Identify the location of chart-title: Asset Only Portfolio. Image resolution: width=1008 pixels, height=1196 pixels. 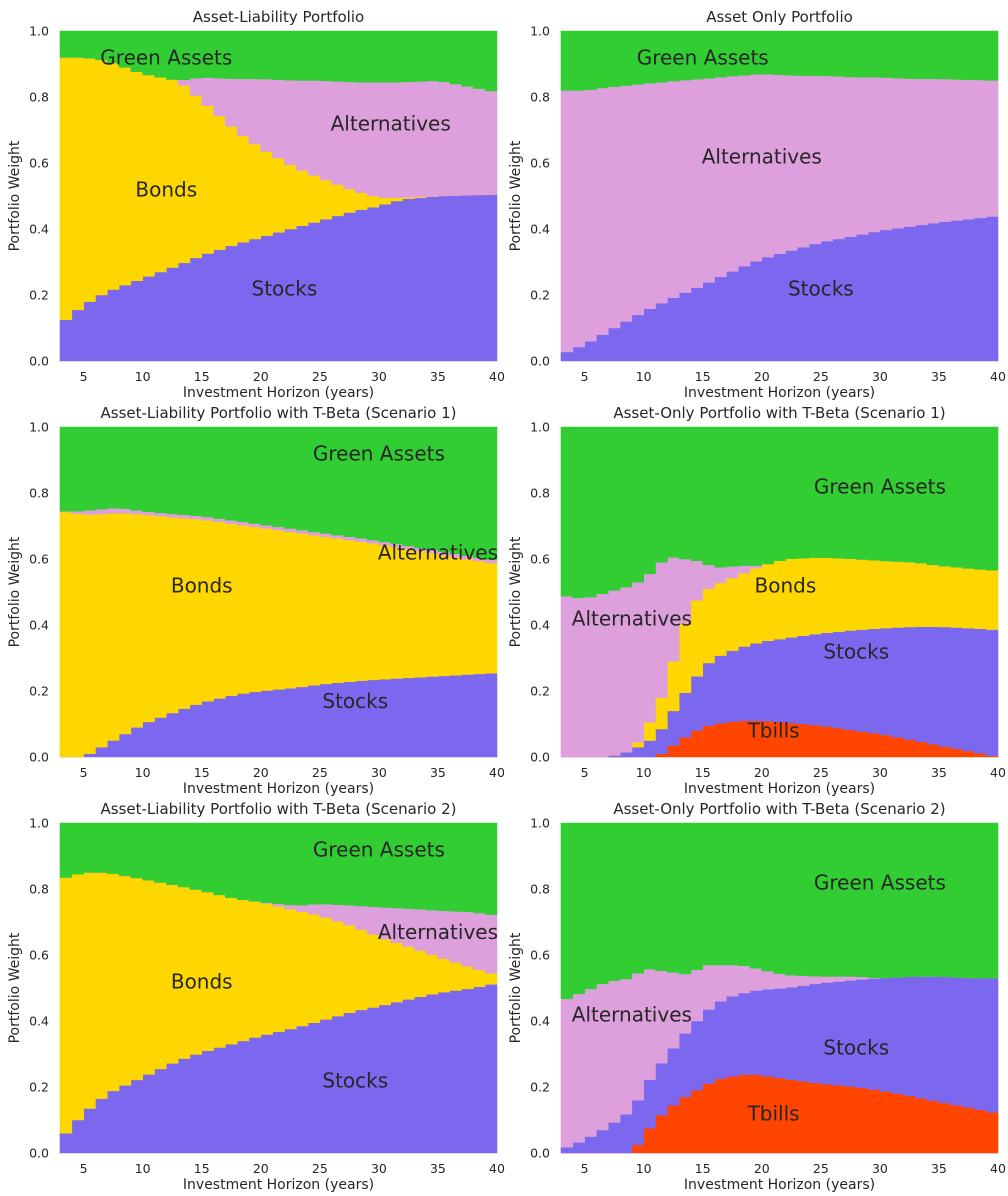
(779, 17).